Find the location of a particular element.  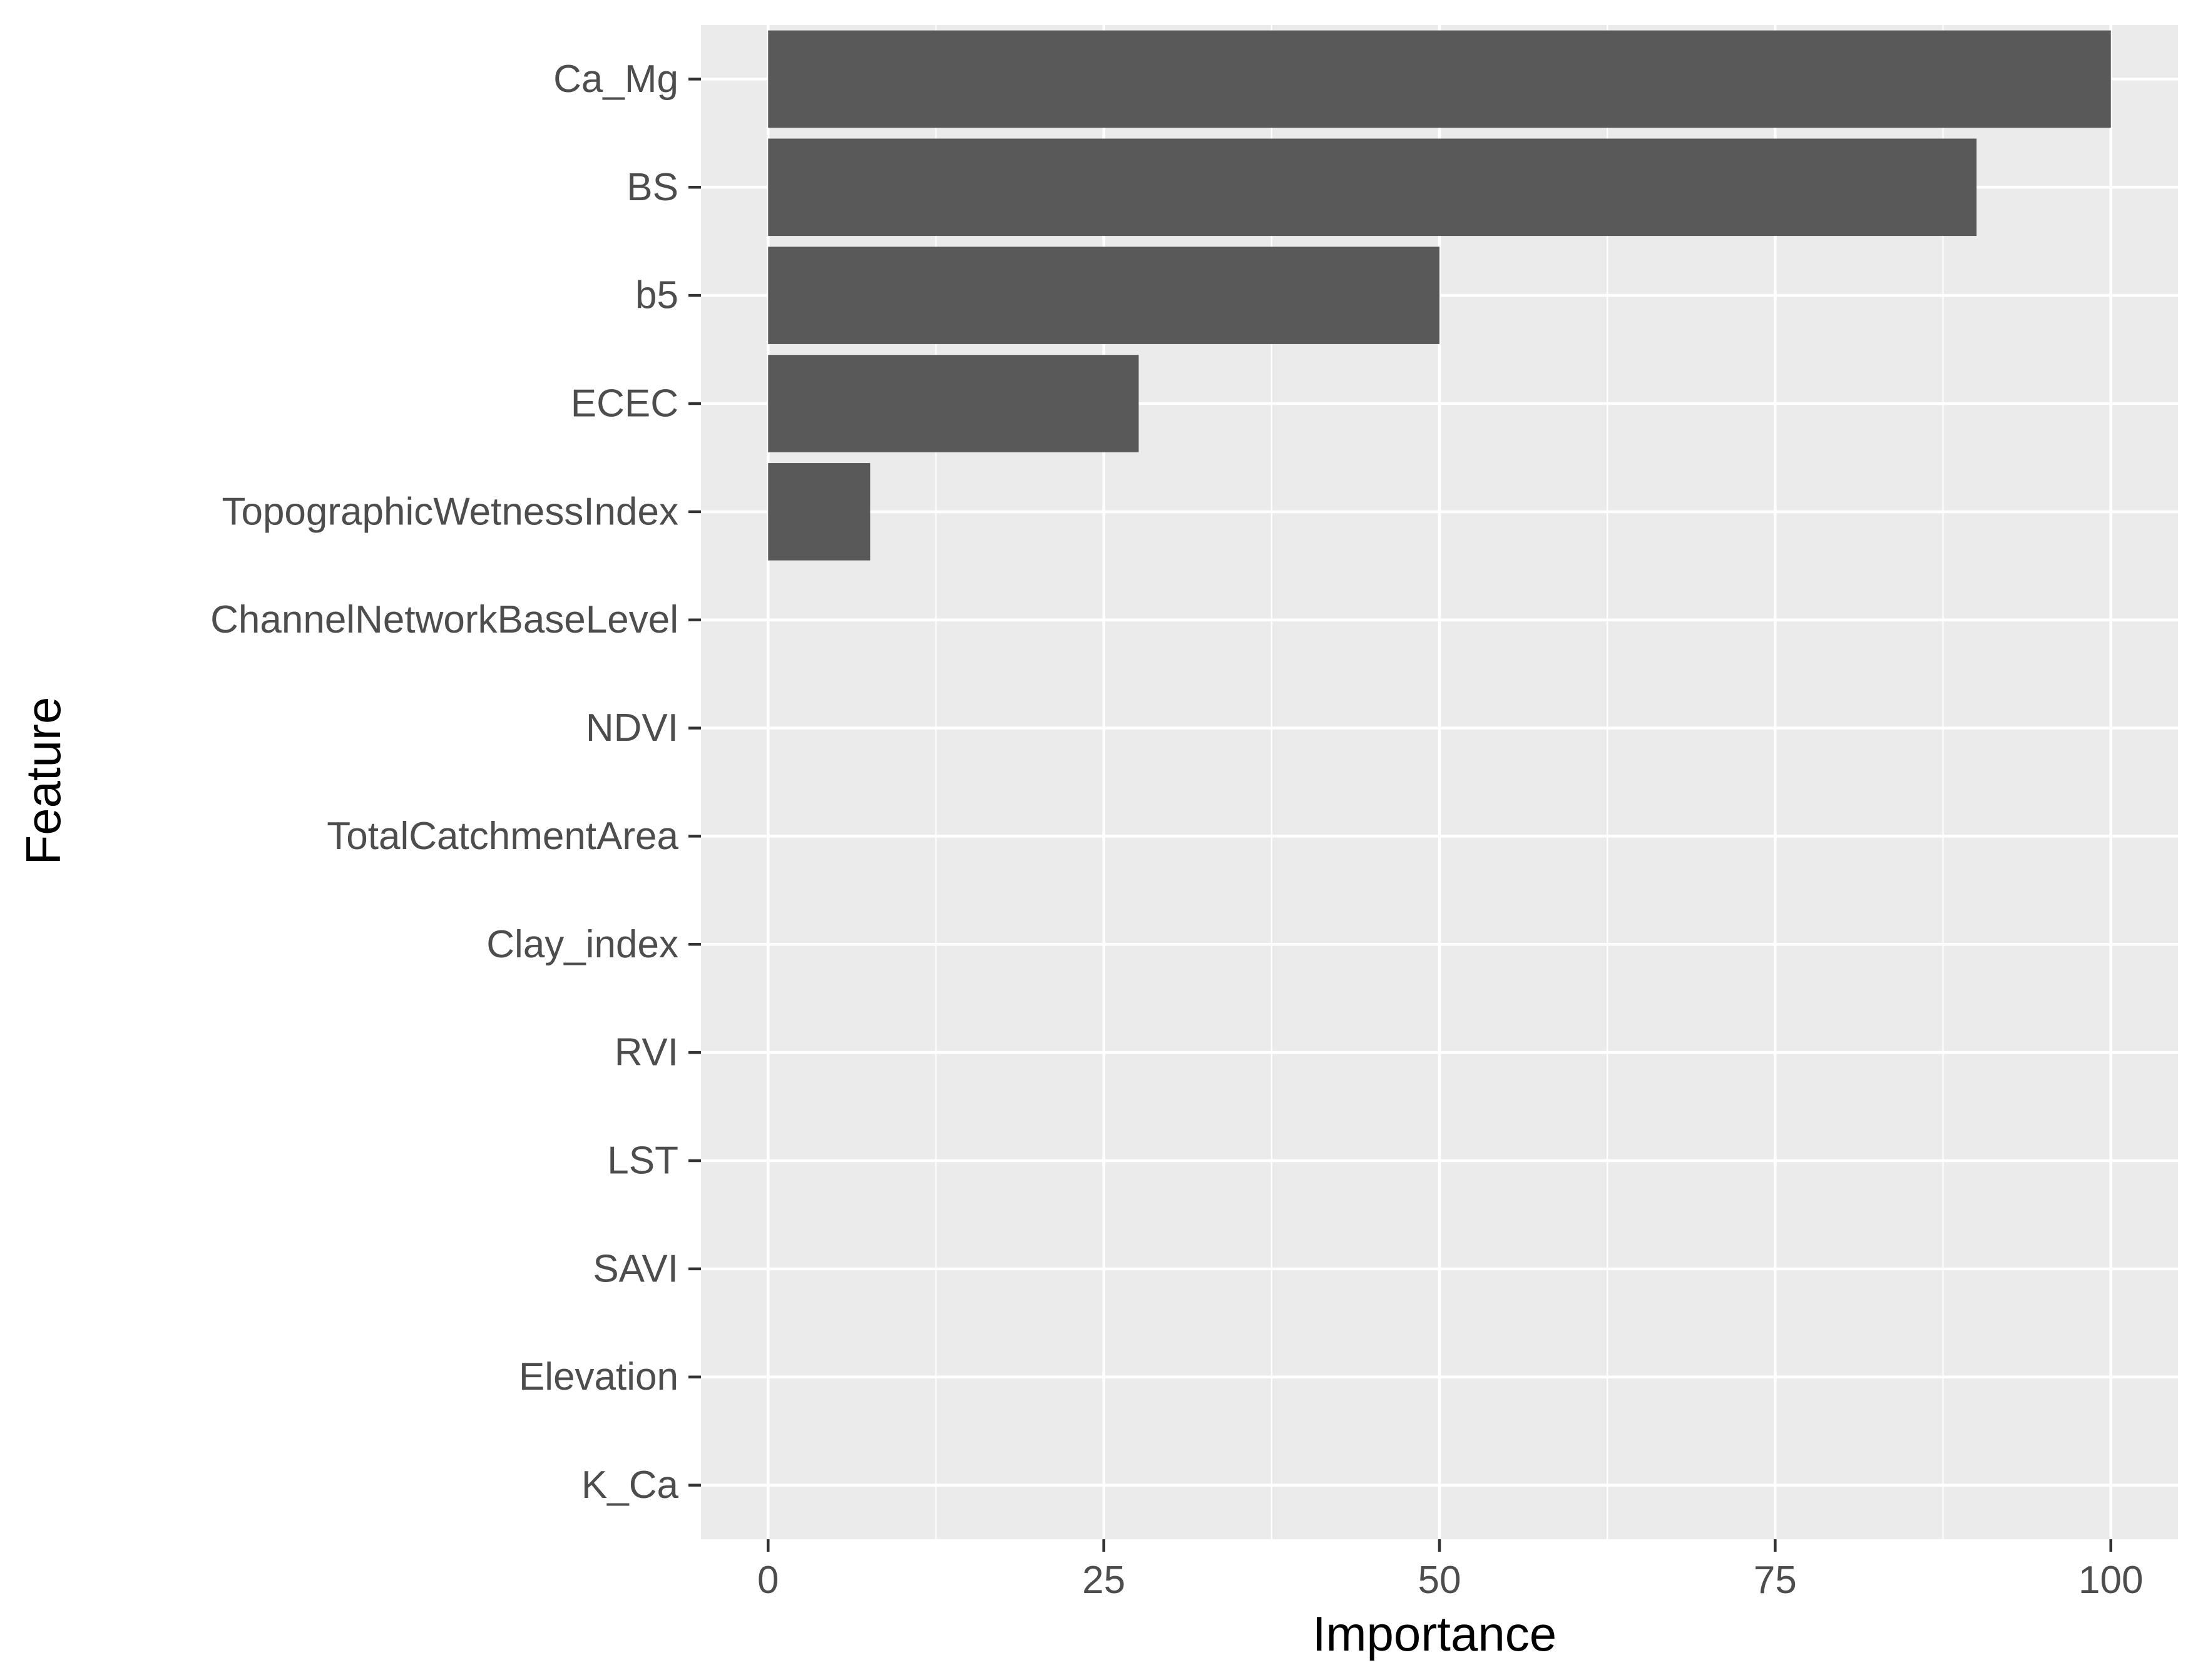

bar-b5 is located at coordinates (1103, 295).